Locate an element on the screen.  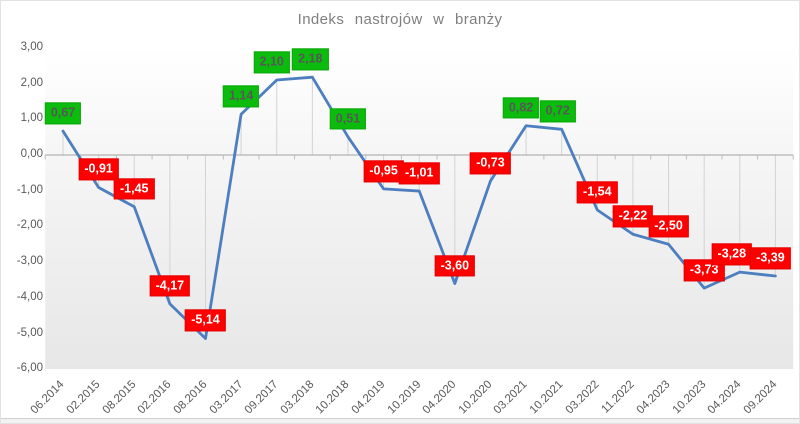
data-value-label: -1,01 is located at coordinates (419, 173).